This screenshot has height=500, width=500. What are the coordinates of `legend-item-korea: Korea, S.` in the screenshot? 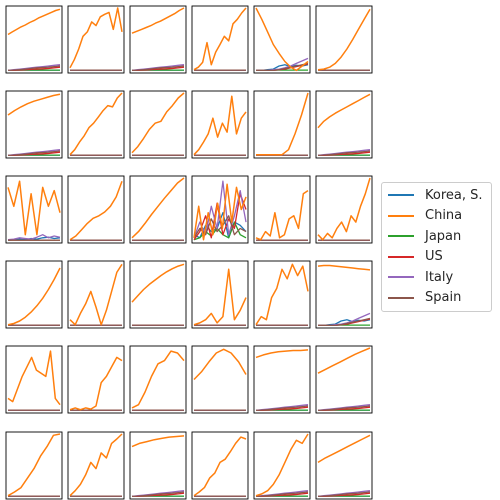 It's located at (436, 195).